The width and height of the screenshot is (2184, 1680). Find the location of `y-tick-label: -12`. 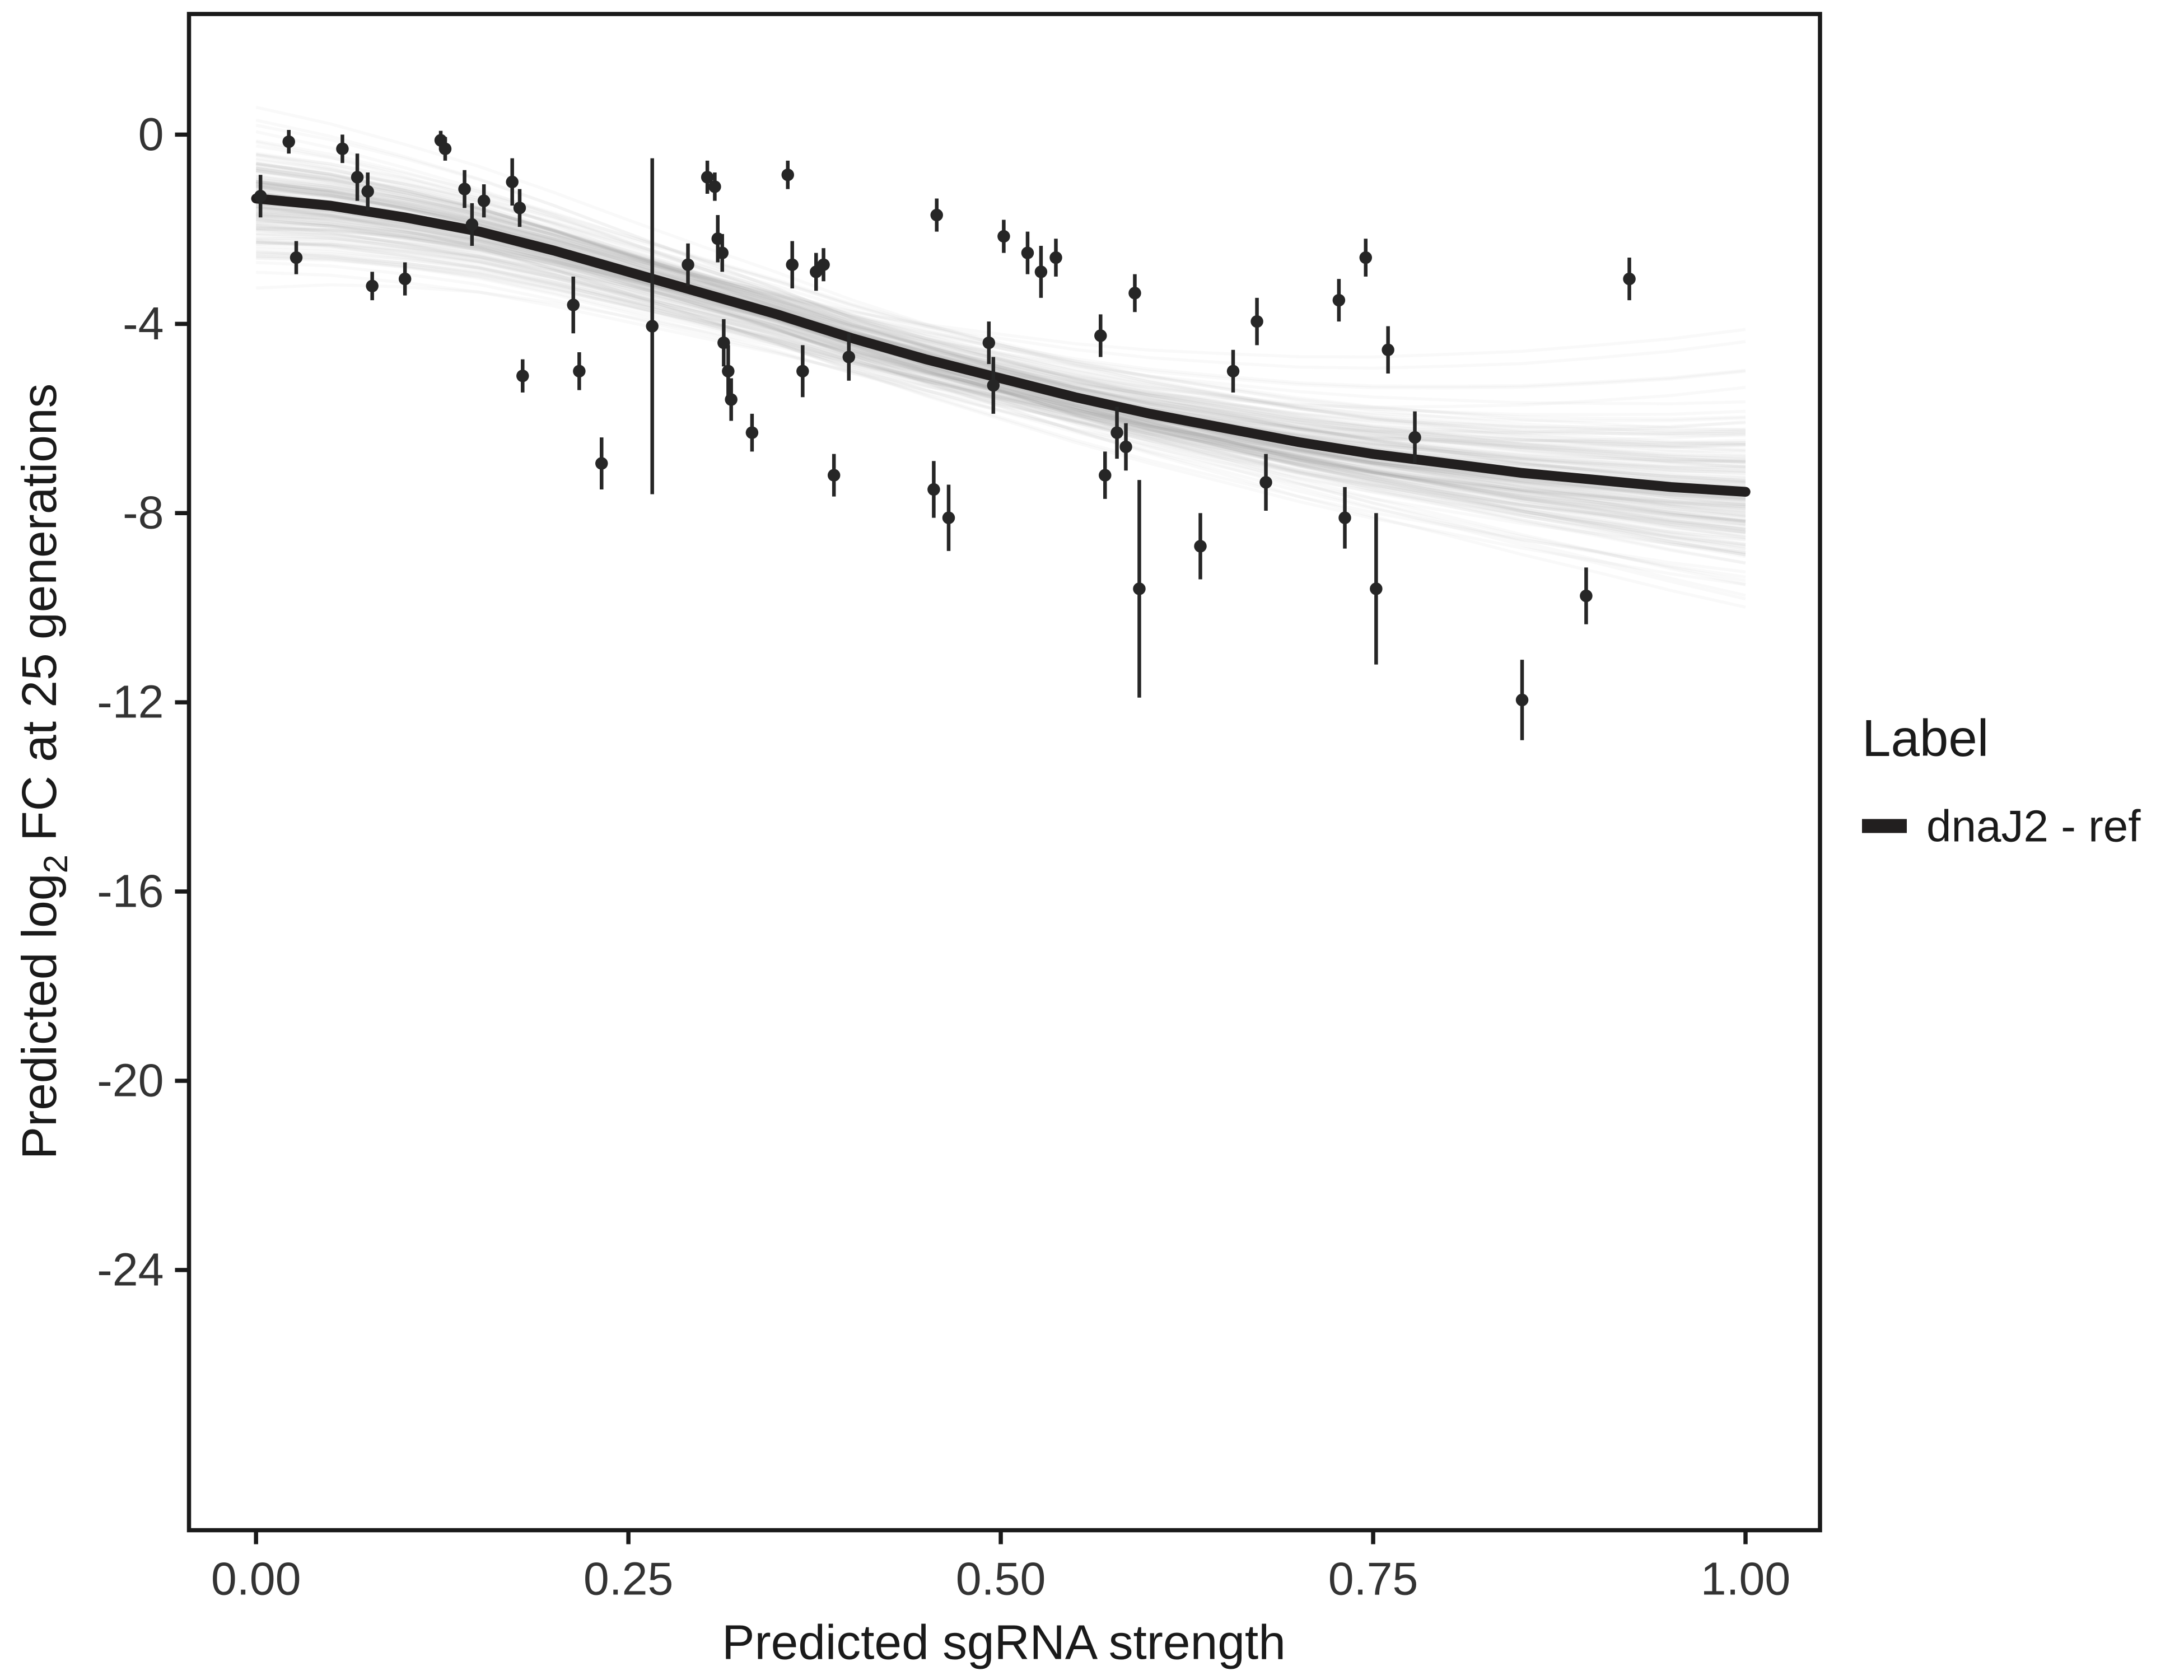

y-tick-label: -12 is located at coordinates (131, 702).